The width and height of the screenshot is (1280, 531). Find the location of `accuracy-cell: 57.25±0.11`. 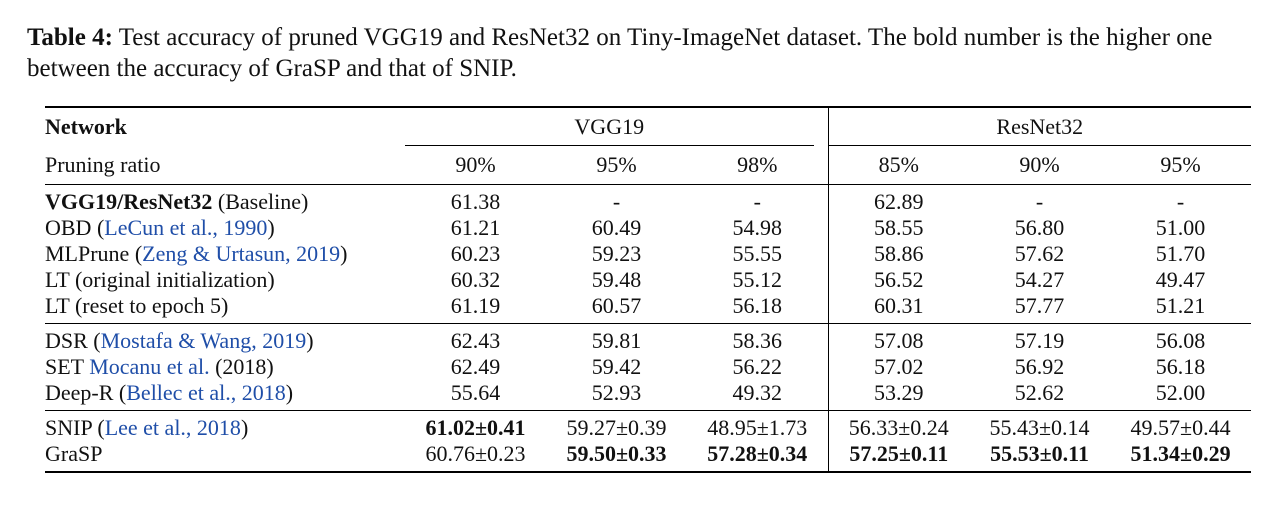

accuracy-cell: 57.25±0.11 is located at coordinates (898, 457).